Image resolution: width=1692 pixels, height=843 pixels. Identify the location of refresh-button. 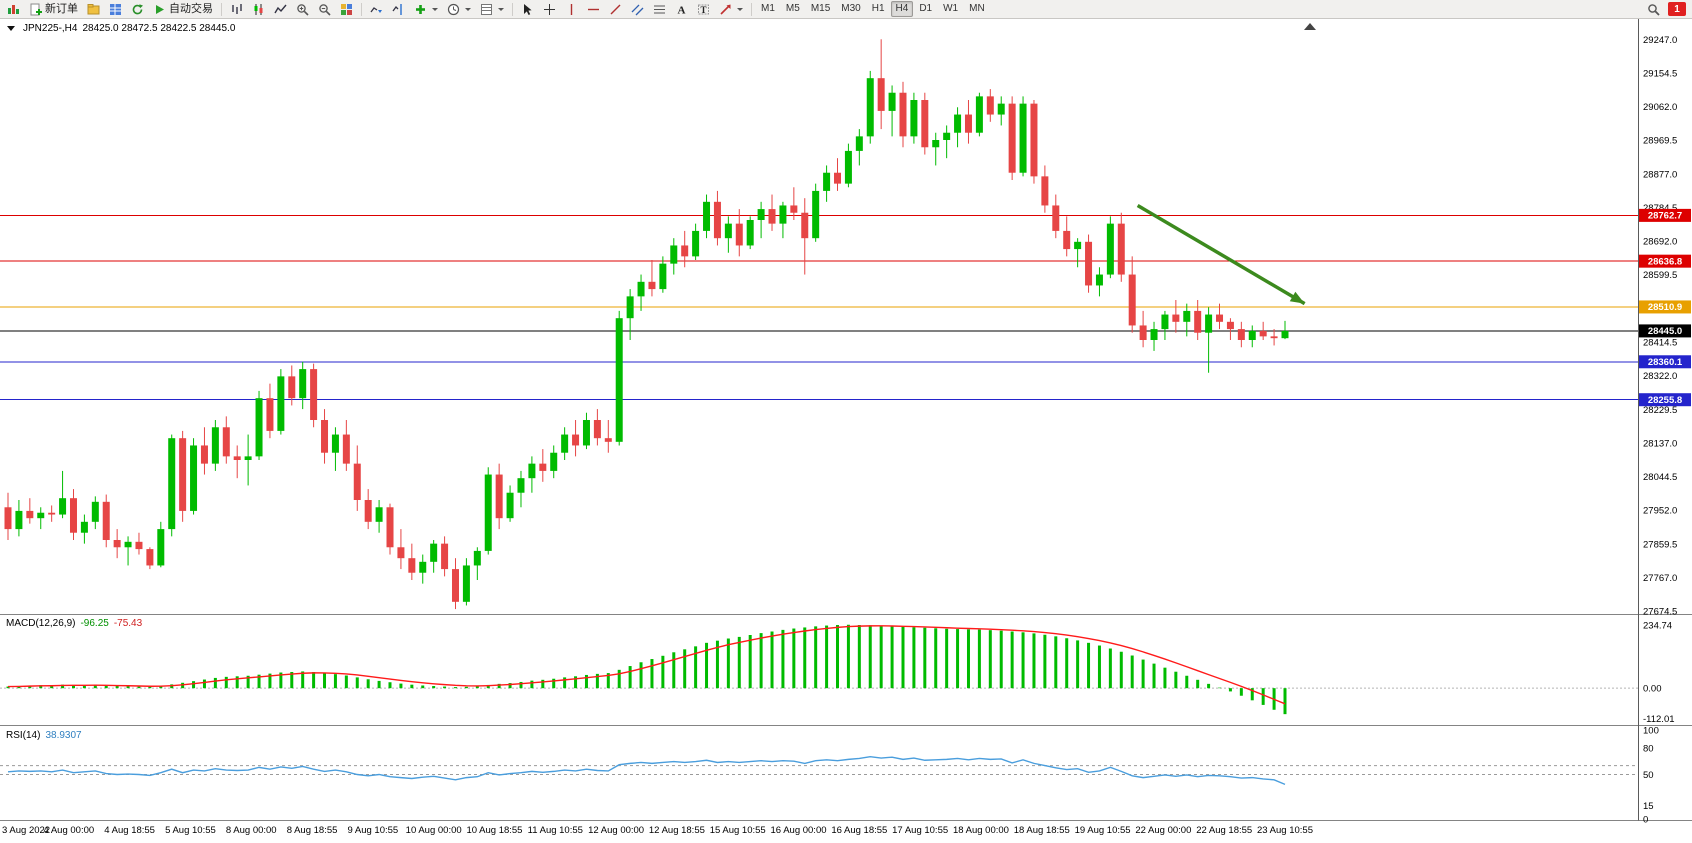
(137, 9).